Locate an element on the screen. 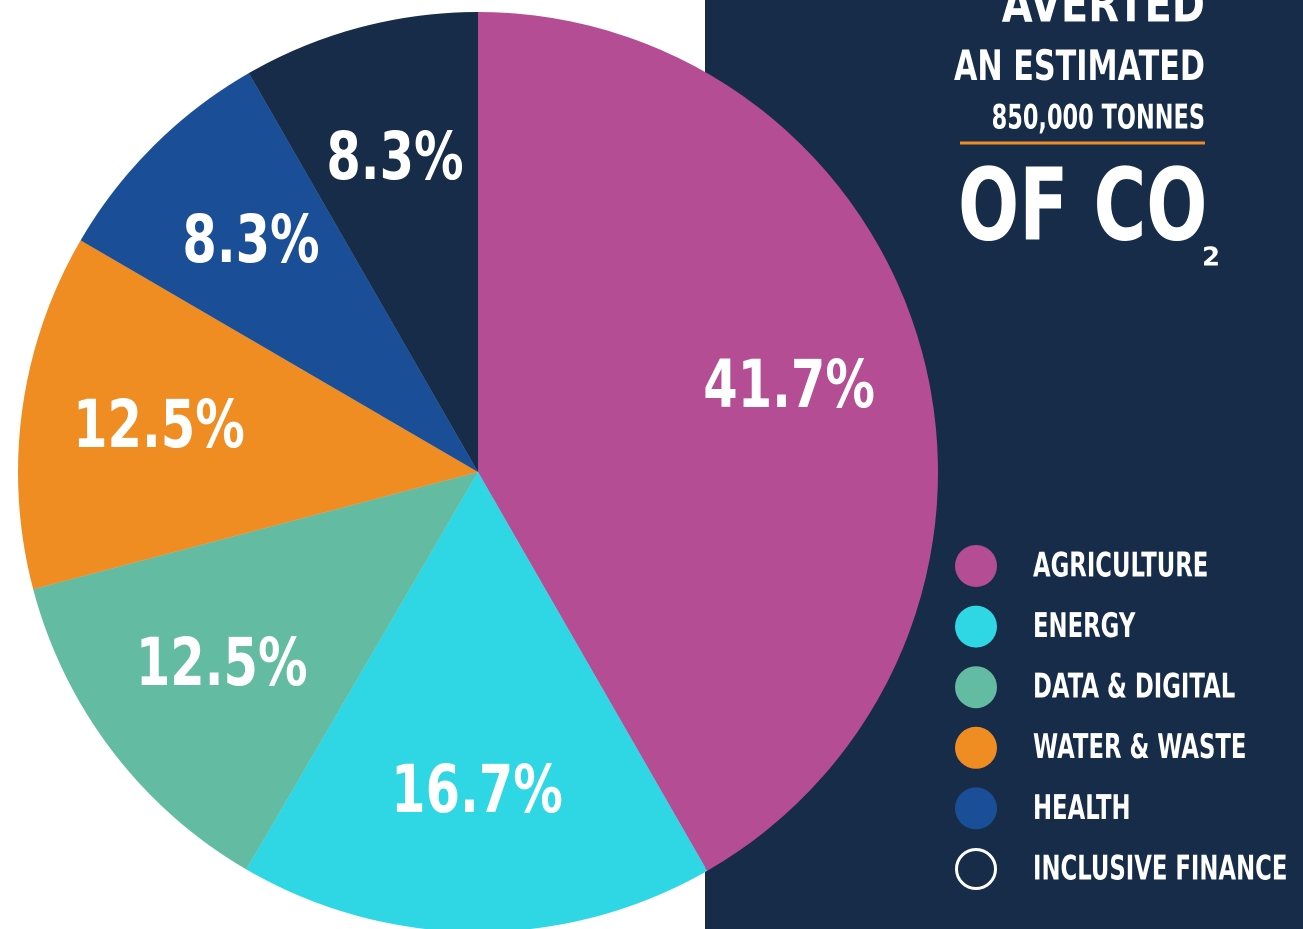  value-label: 16.7% is located at coordinates (477, 789).